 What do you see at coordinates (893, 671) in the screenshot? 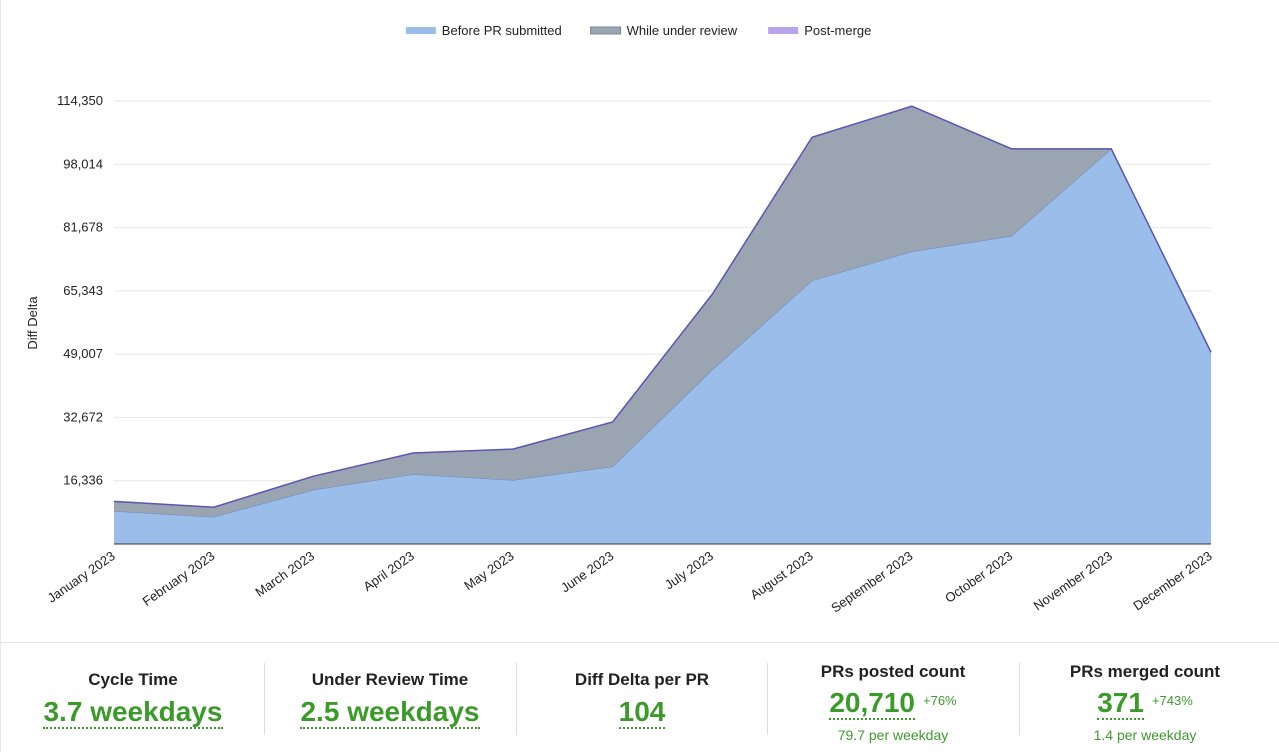
I see `metric-label: PRs posted count` at bounding box center [893, 671].